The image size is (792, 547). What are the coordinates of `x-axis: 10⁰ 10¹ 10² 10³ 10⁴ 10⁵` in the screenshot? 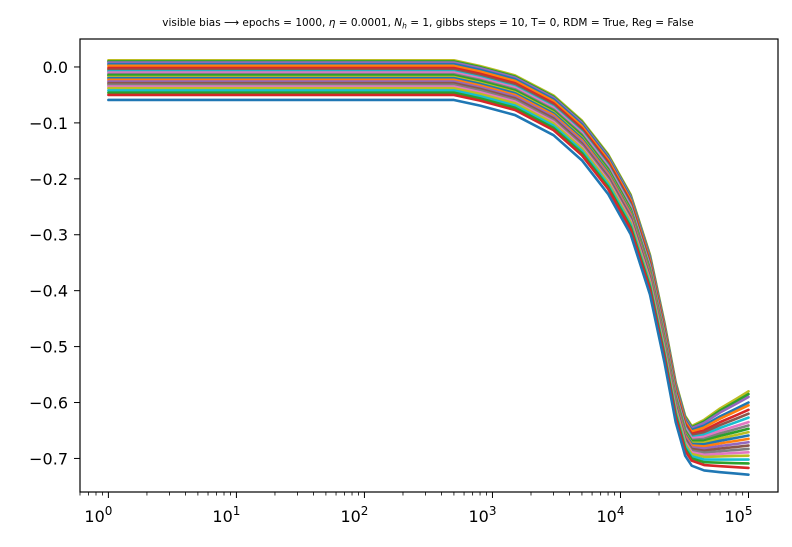 It's located at (415, 509).